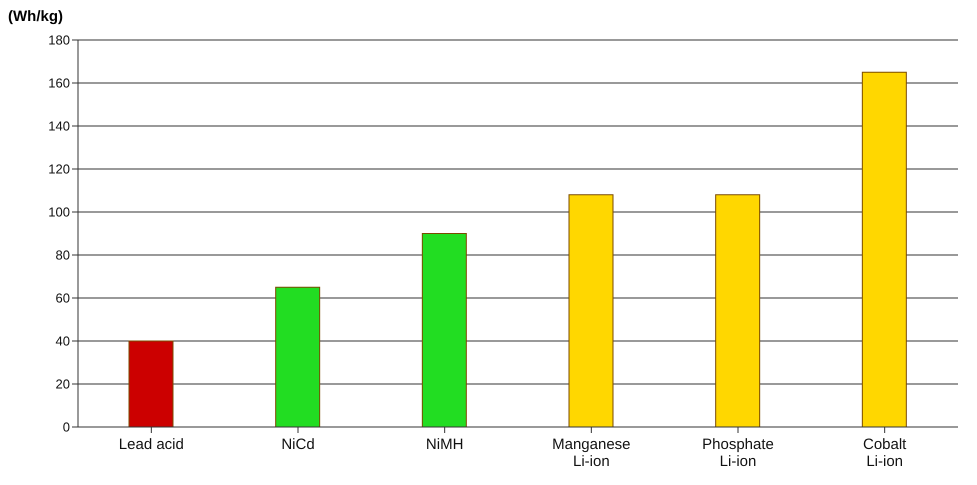  Describe the element at coordinates (445, 444) in the screenshot. I see `x-tick-label: NiMH` at that location.